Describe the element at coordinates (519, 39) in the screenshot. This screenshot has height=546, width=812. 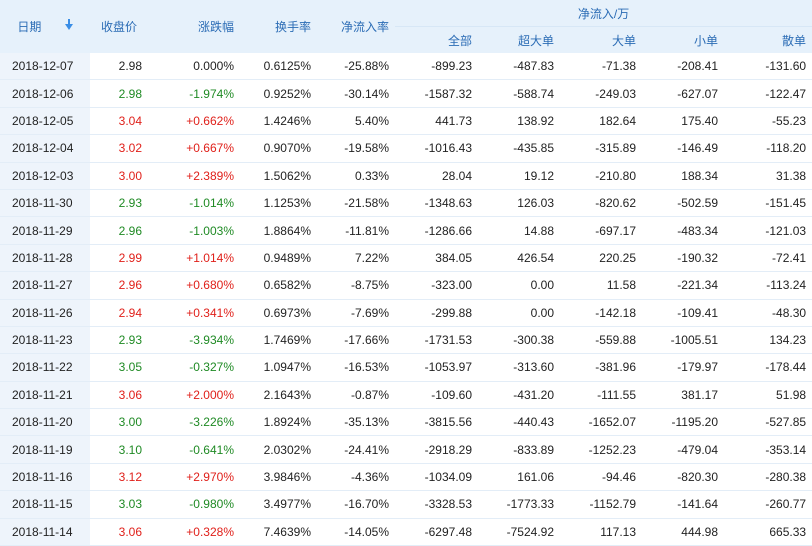
I see `column-header-super-large: 超大单` at that location.